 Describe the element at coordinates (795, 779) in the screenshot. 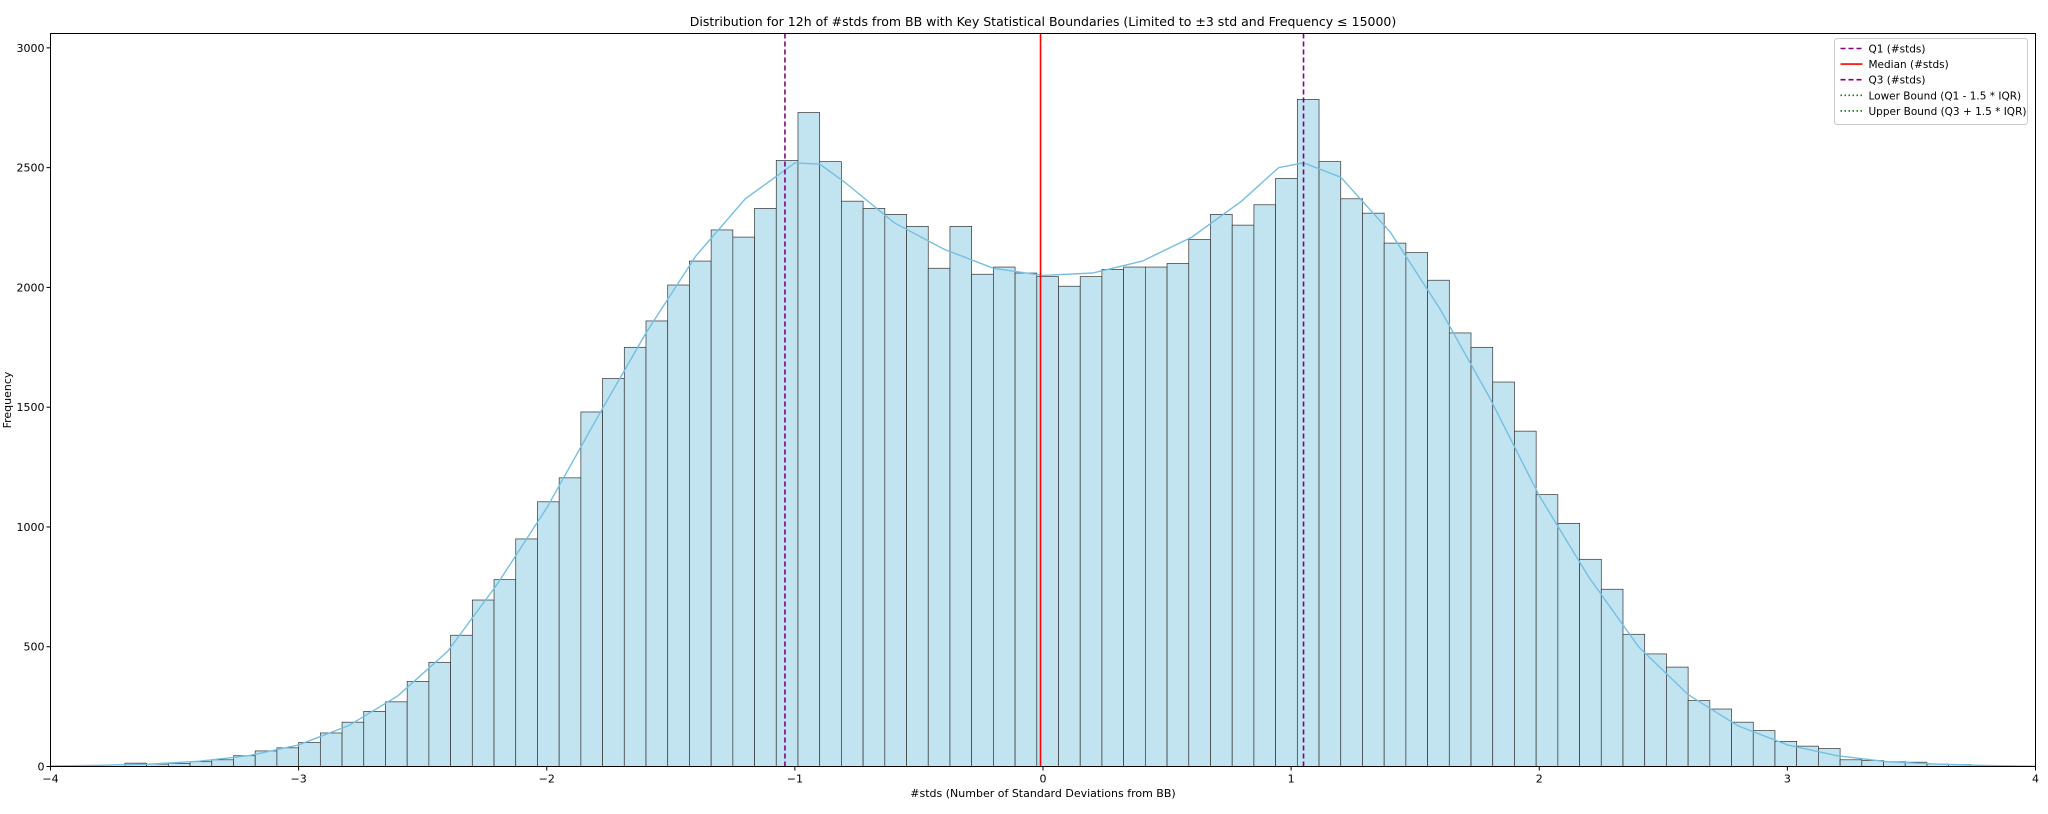

I see `x-tick-label: −1` at that location.